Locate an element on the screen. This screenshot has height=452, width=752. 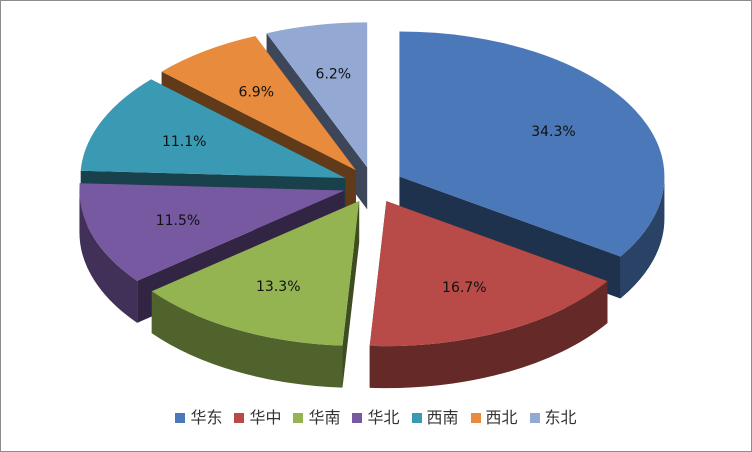
legend-label-1: 华中 is located at coordinates (265, 417).